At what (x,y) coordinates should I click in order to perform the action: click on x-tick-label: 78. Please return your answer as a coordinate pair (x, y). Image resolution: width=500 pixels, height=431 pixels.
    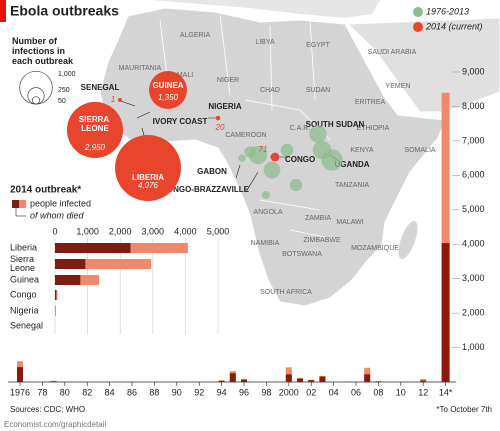
    Looking at the image, I should click on (42, 392).